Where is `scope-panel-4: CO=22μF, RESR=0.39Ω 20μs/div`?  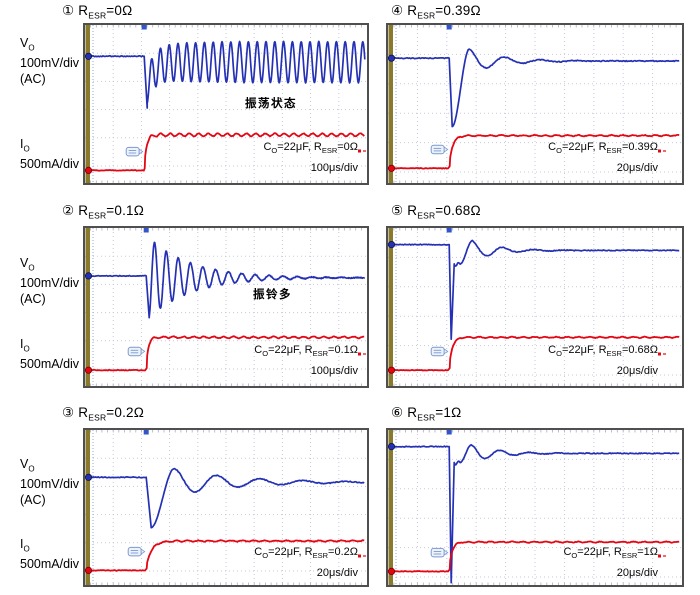
scope-panel-4: CO=22μF, RESR=0.39Ω 20μs/div is located at coordinates (535, 104).